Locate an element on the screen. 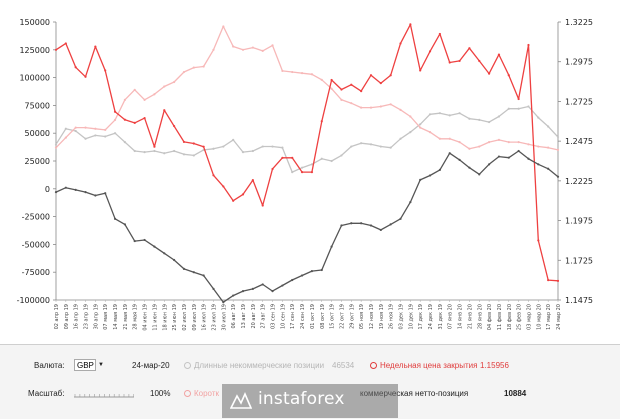 The image size is (620, 419). scale-value: 100% is located at coordinates (160, 393).